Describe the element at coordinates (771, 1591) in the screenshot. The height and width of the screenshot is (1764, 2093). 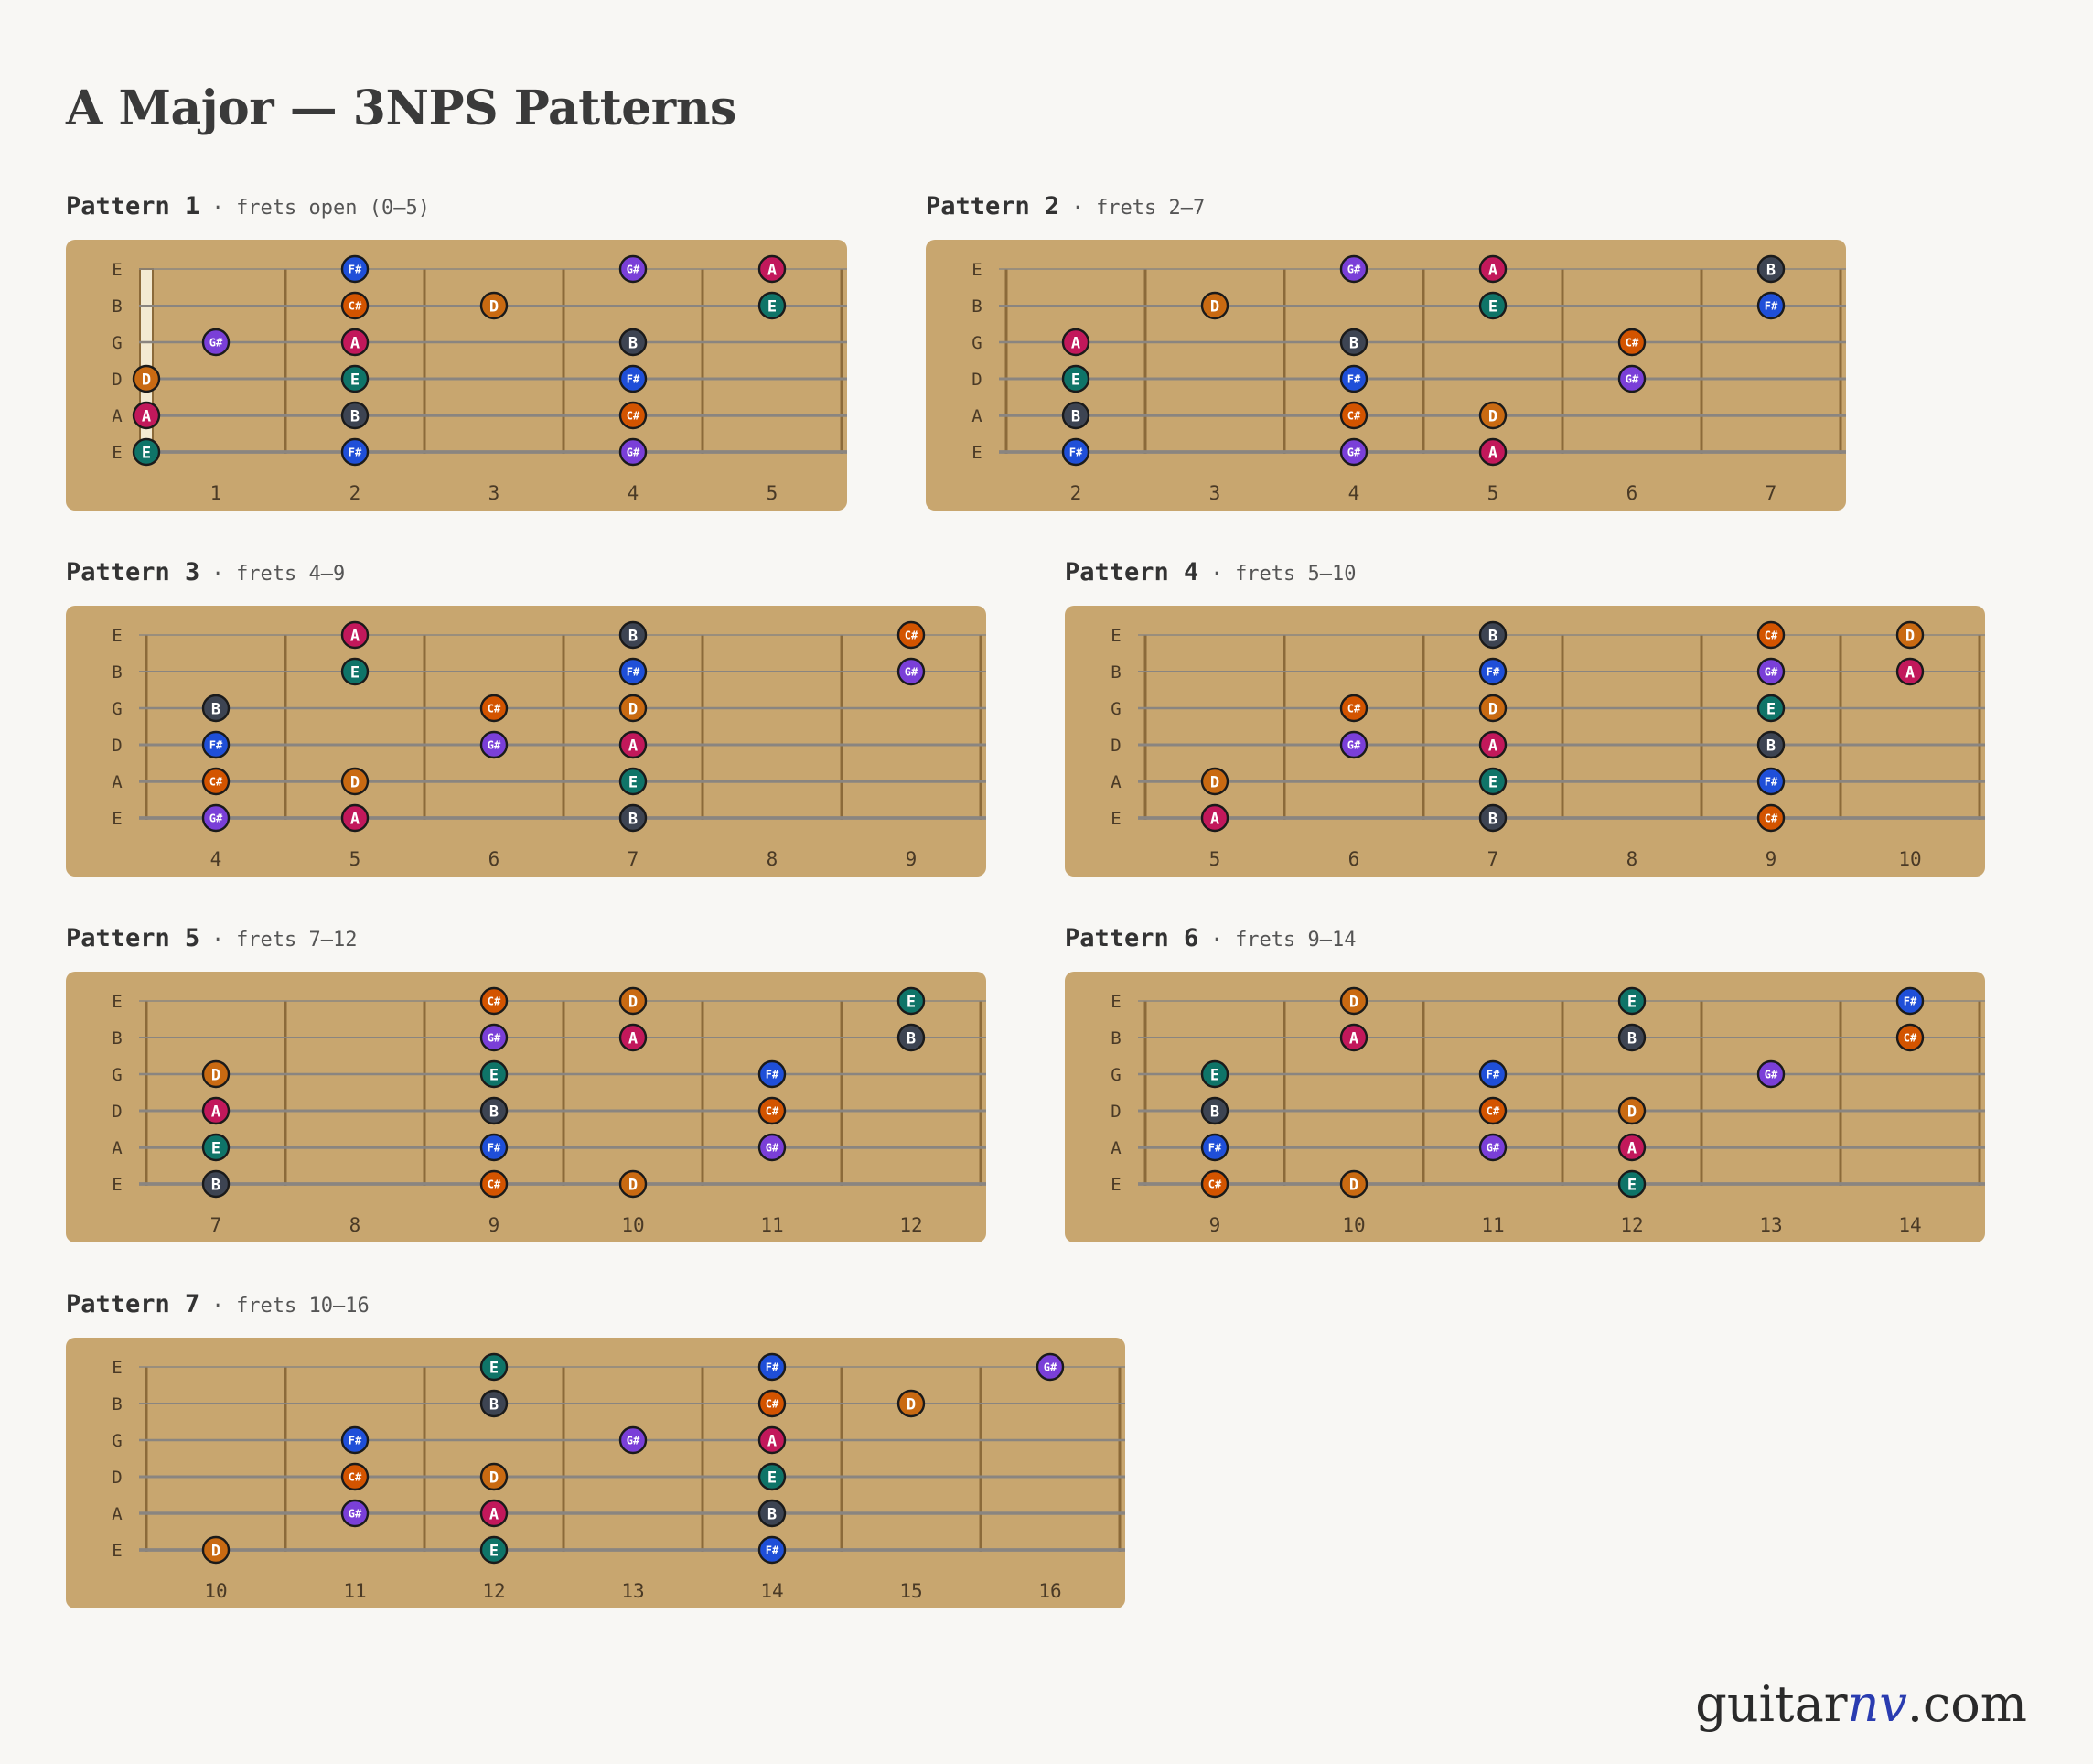
I see `fret-number: 14` at that location.